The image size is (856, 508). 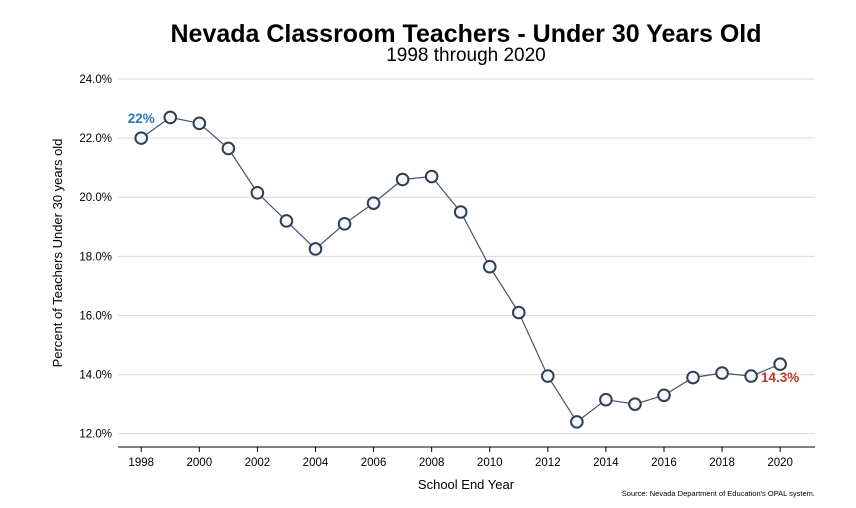 I want to click on y-tick-label: 12.0%, so click(x=95, y=435).